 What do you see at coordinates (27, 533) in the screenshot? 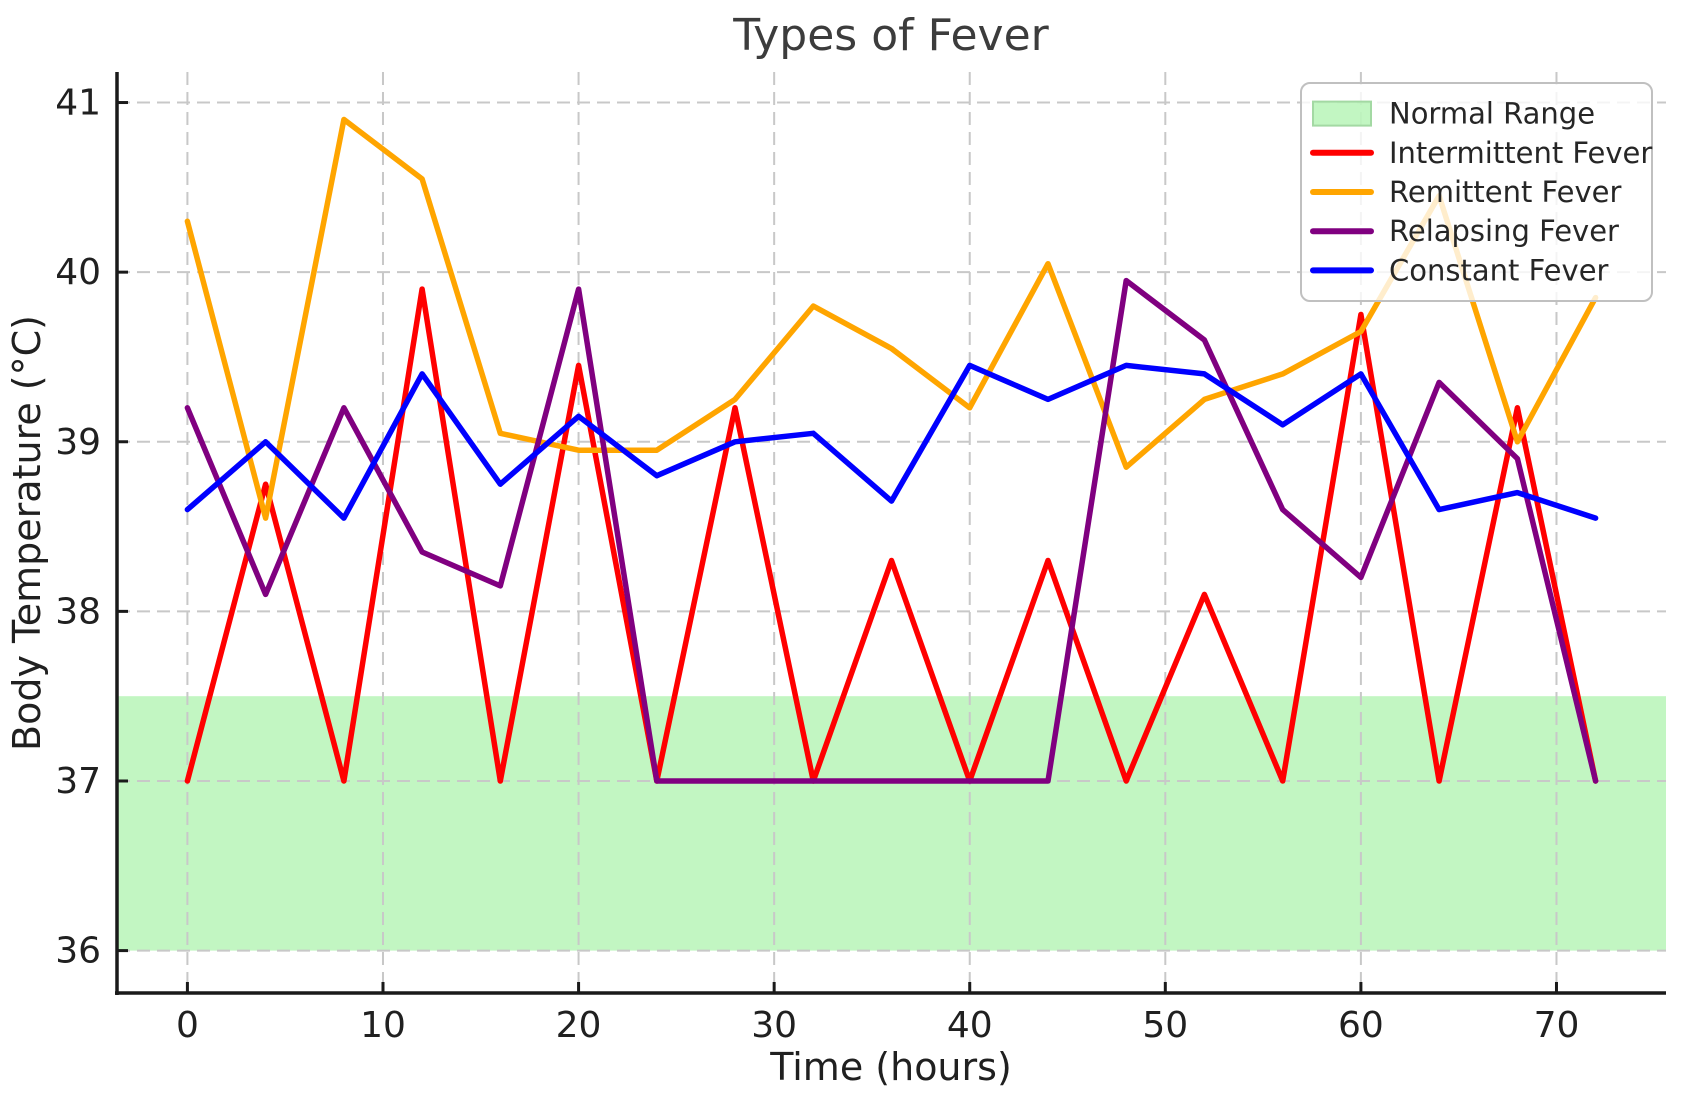
I see `y-axis-label: Body Temperature (°C)` at bounding box center [27, 533].